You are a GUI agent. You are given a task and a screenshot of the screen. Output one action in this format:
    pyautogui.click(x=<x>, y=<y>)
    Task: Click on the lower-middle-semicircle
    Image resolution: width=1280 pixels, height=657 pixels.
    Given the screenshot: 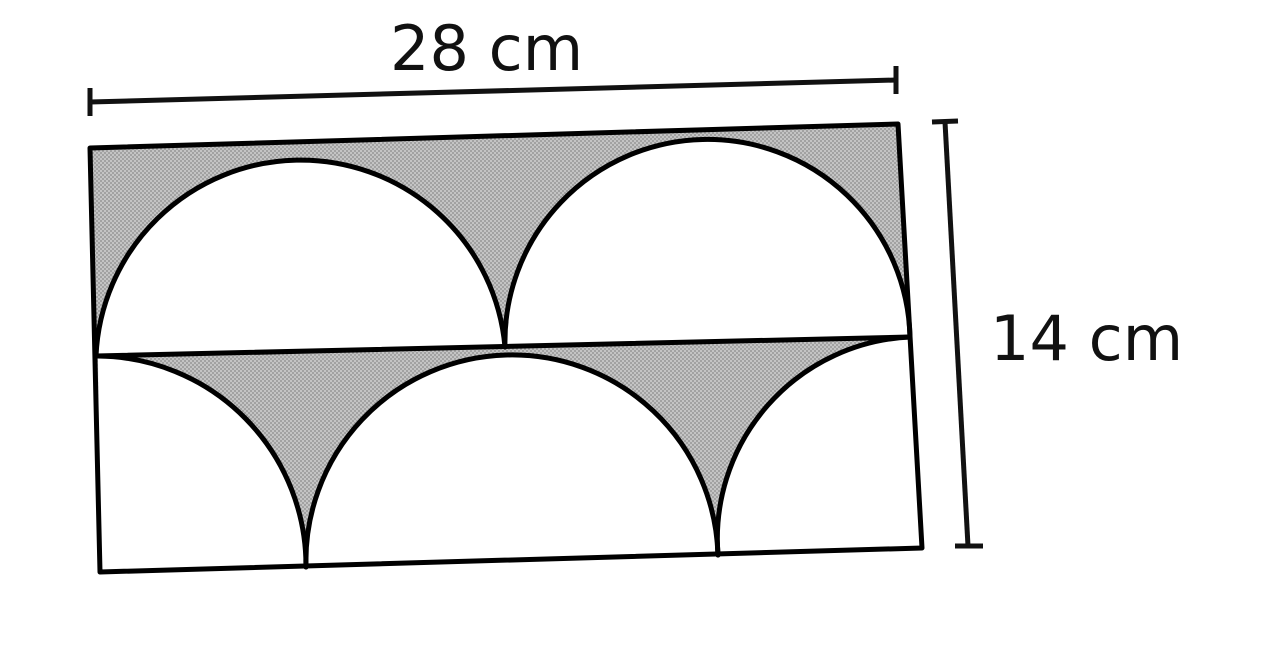 What is the action you would take?
    pyautogui.click(x=511, y=460)
    